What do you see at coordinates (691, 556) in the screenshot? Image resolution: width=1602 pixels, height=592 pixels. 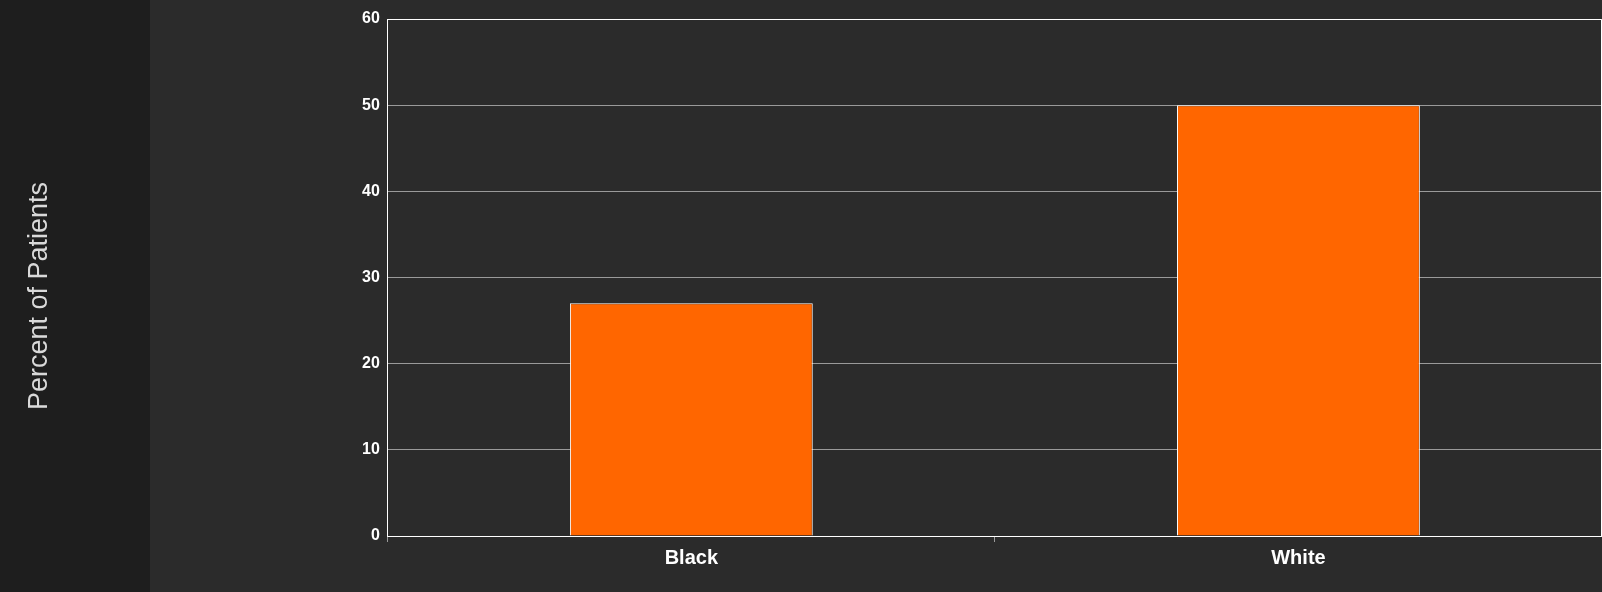 I see `x-tick-label: Black` at bounding box center [691, 556].